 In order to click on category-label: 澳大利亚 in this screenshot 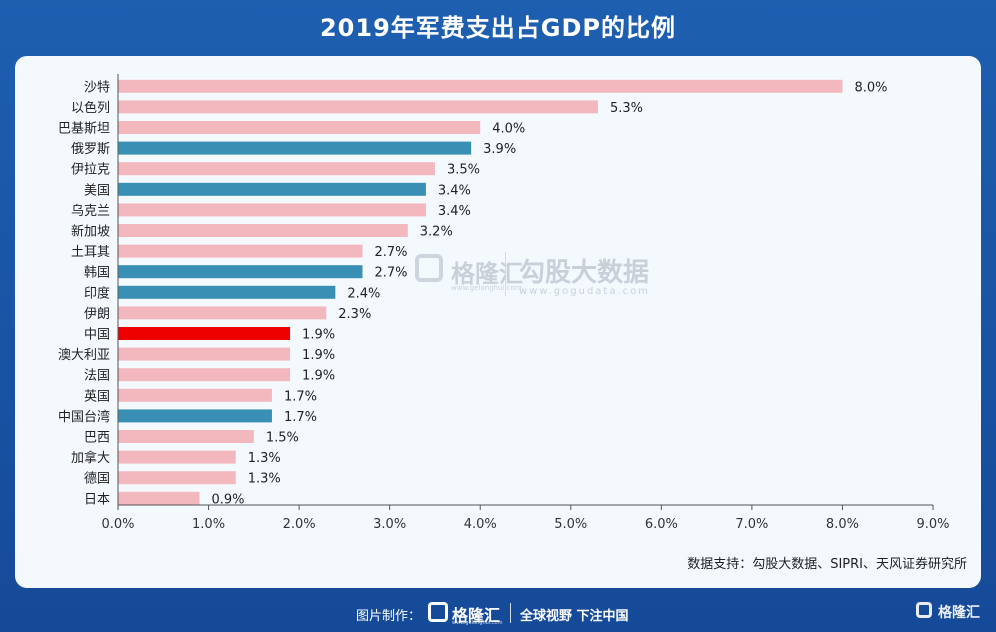, I will do `click(84, 355)`.